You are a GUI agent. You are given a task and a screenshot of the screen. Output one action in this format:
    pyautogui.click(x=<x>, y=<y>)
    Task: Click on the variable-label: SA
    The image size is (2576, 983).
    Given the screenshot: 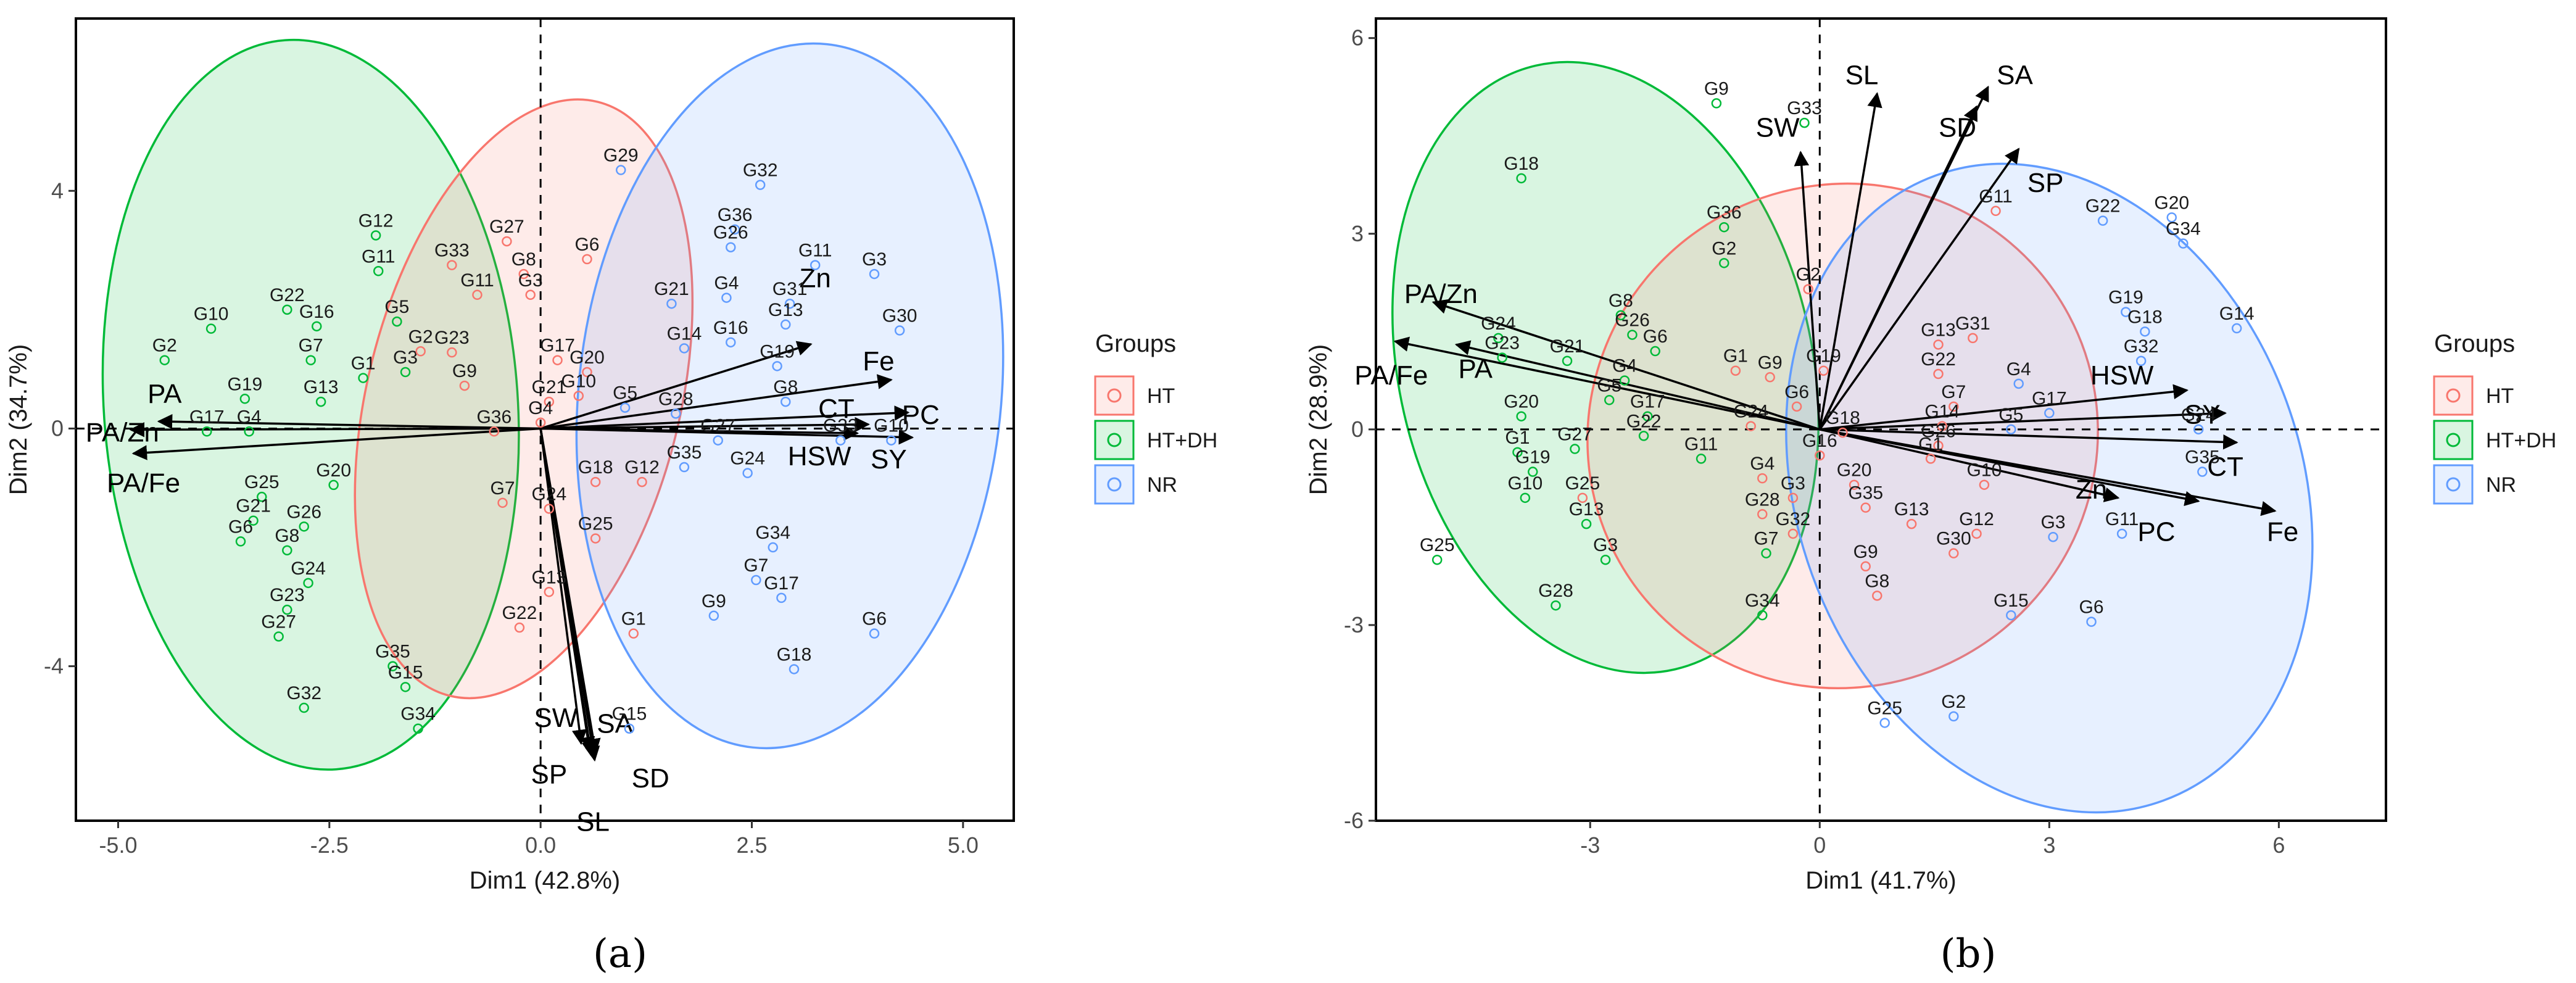 What is the action you would take?
    pyautogui.click(x=2015, y=75)
    